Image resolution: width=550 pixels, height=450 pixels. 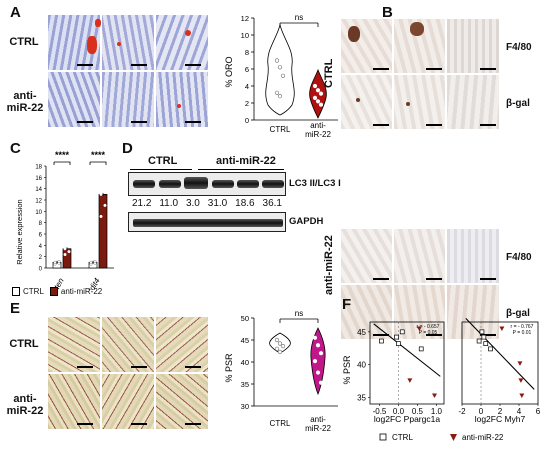 I want to click on panel-label-b: B, so click(x=387, y=12).